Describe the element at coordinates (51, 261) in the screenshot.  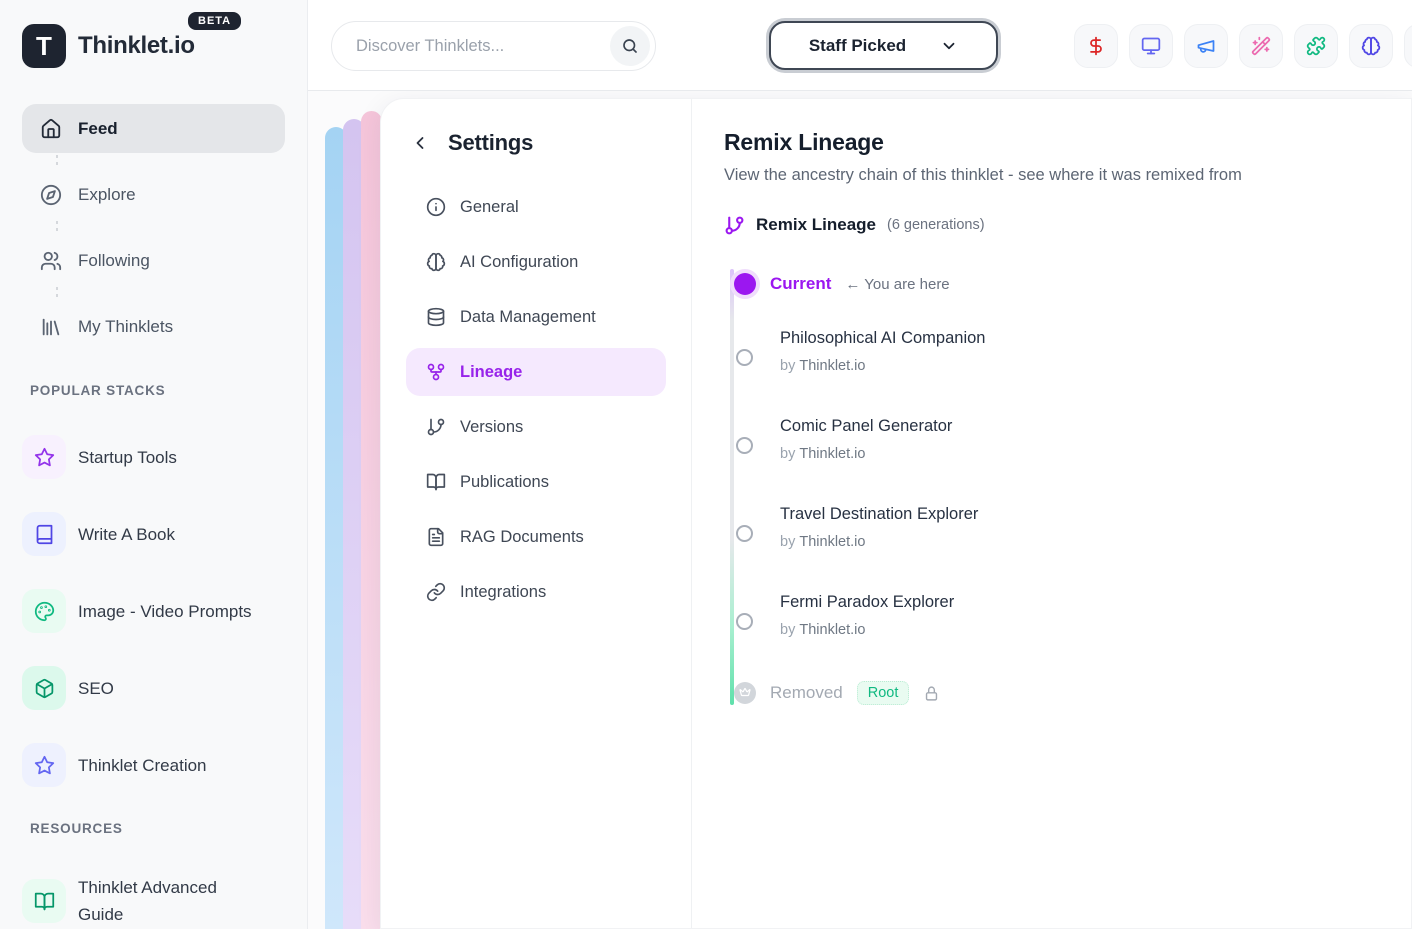
I see `users-icon` at that location.